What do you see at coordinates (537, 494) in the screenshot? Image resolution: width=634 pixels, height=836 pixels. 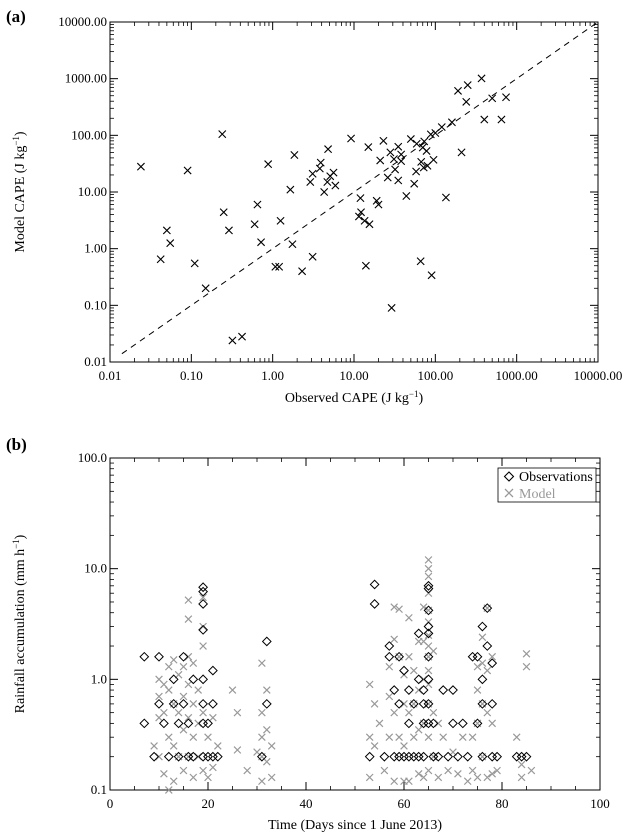 I see `legend-model-label: Model` at bounding box center [537, 494].